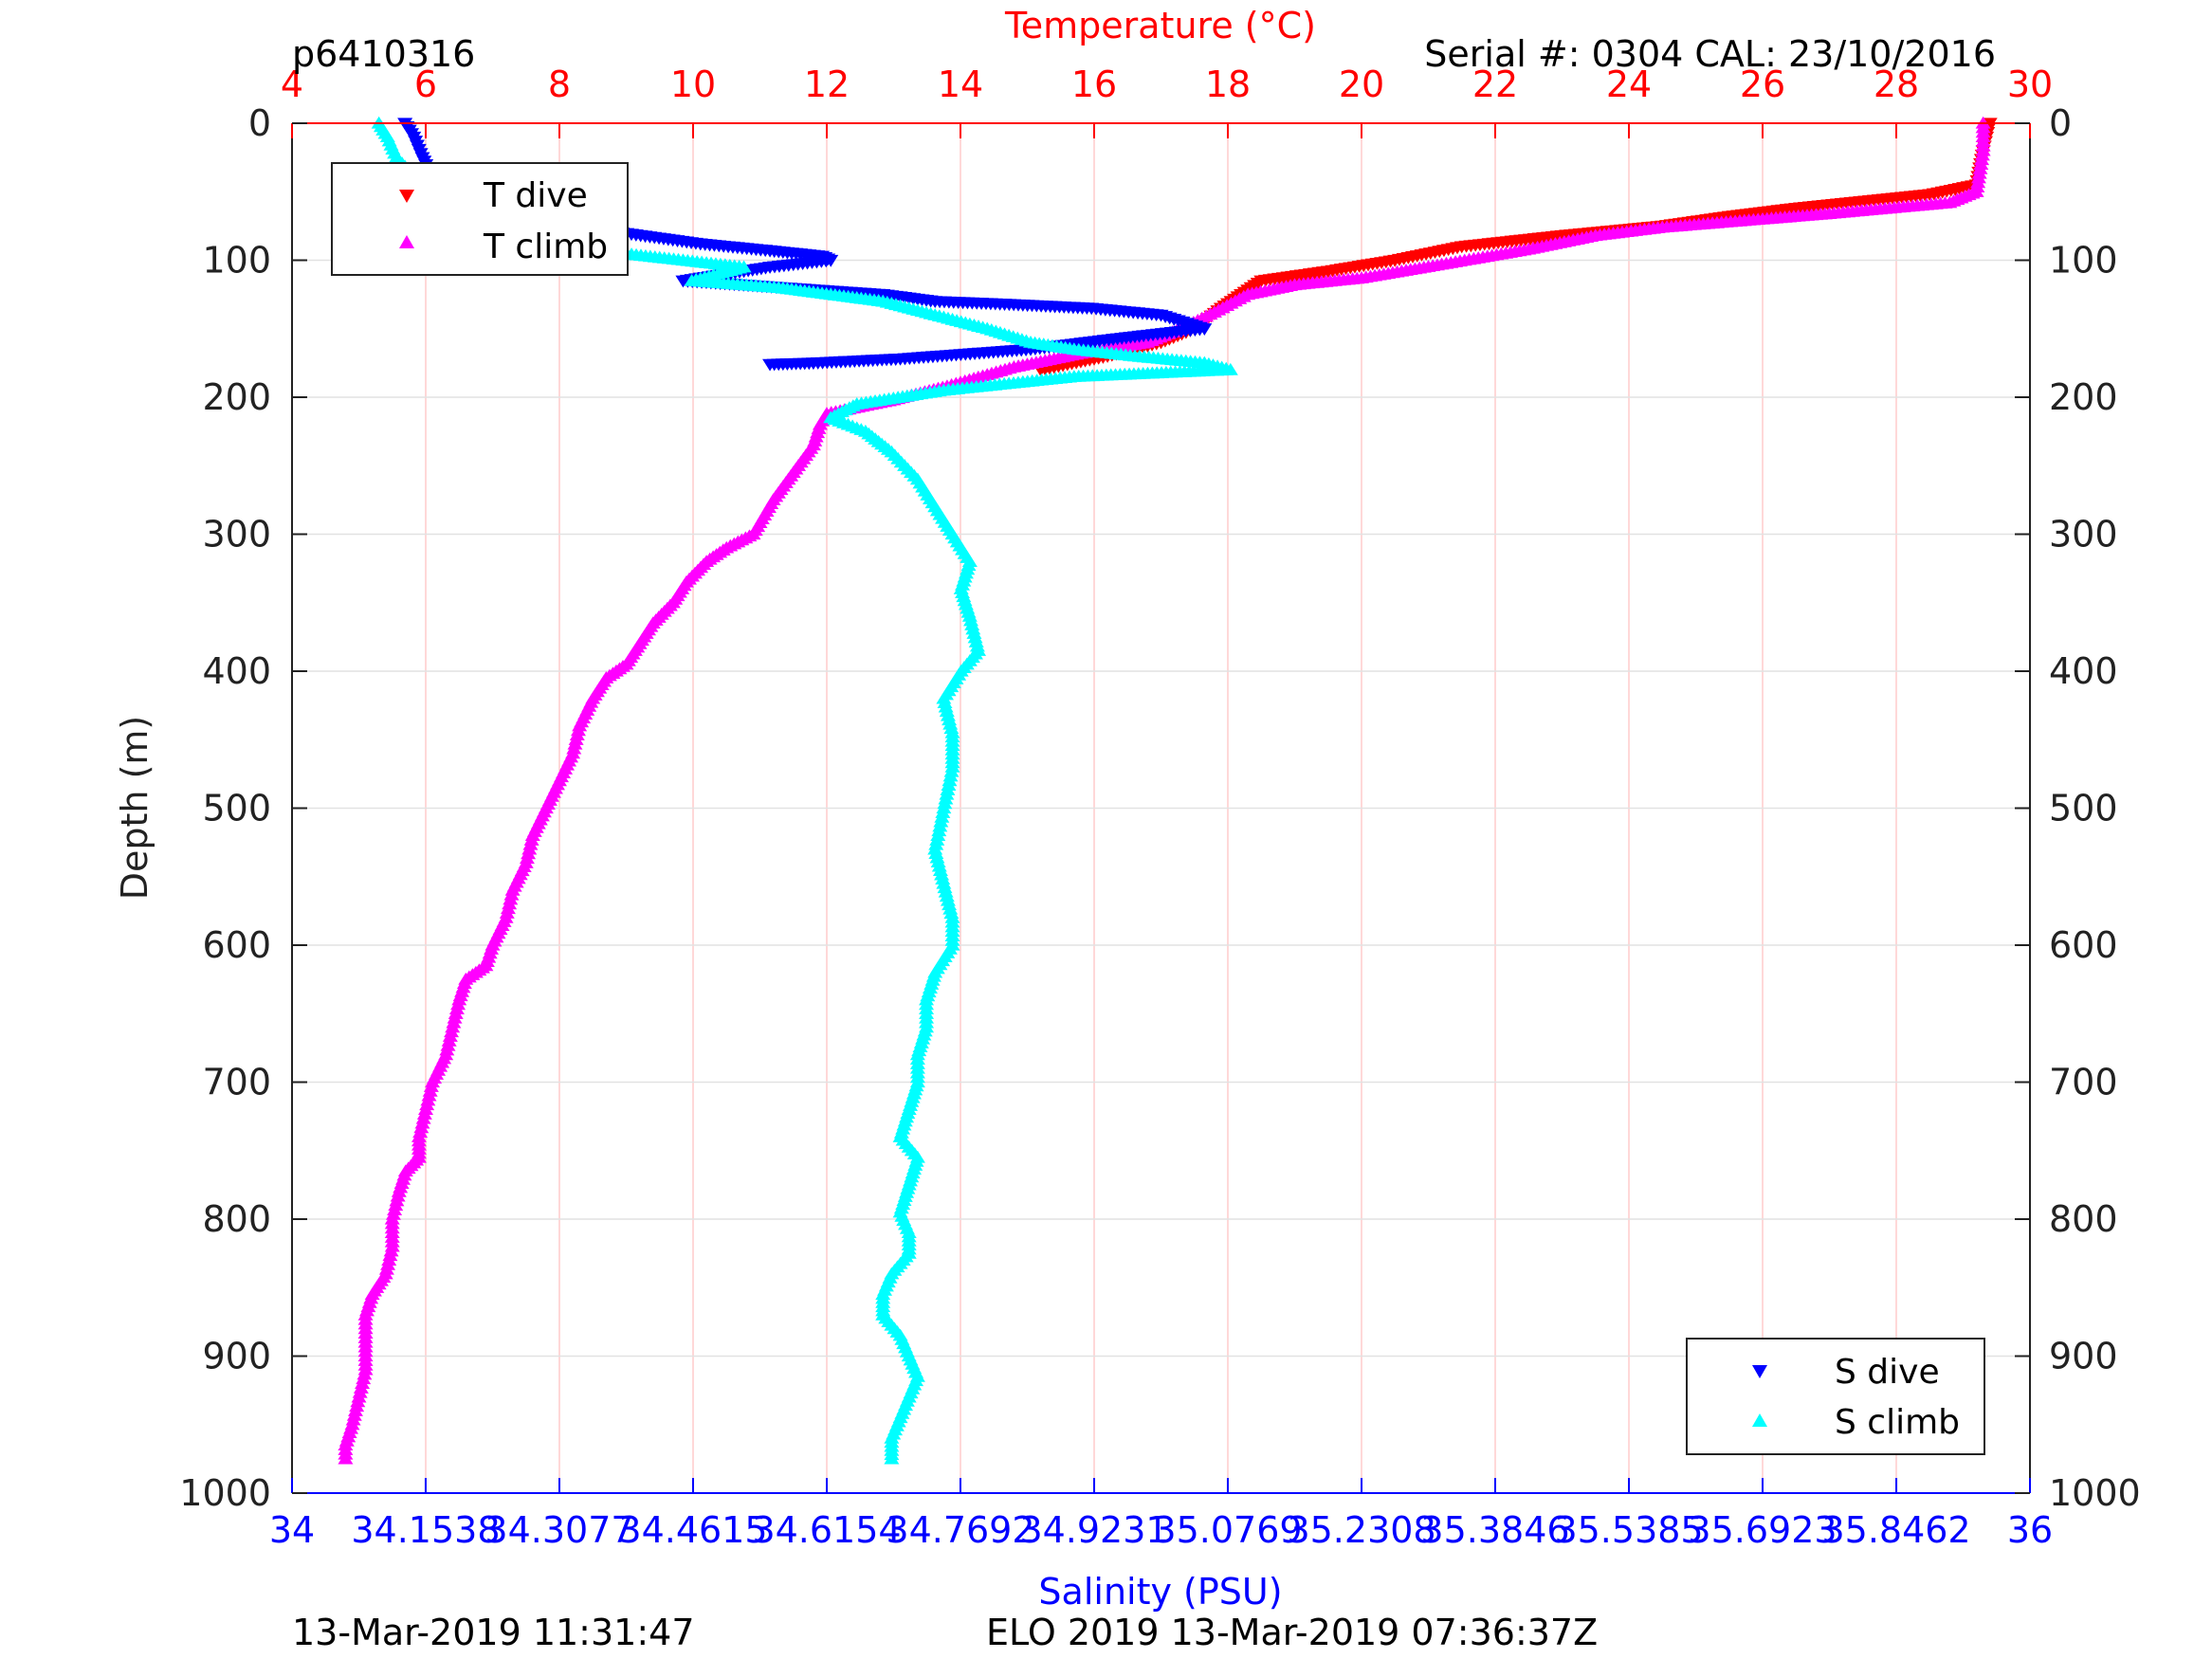 The width and height of the screenshot is (2212, 1659). Describe the element at coordinates (960, 1530) in the screenshot. I see `salinity-tick-label: 34.7692` at that location.